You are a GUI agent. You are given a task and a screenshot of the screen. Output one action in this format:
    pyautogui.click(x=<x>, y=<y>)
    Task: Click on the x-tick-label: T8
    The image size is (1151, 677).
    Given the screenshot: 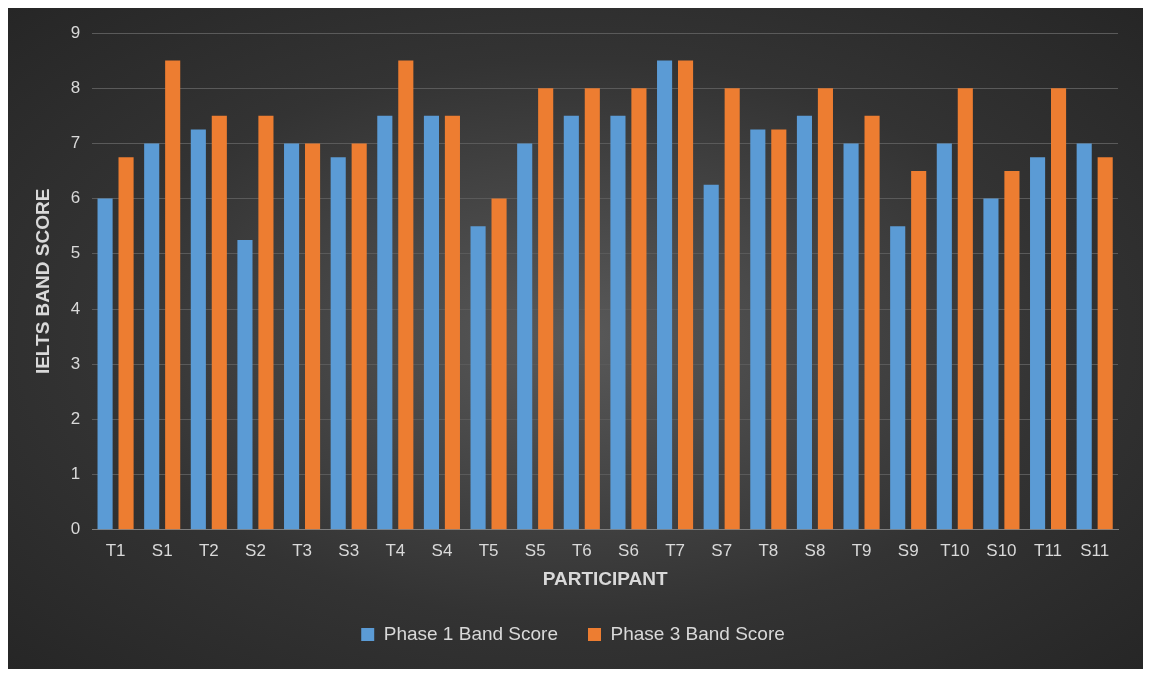 What is the action you would take?
    pyautogui.click(x=768, y=550)
    